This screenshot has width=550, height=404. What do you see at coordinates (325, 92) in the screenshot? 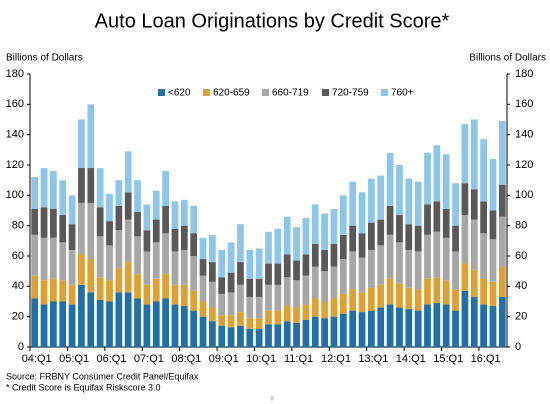
I see `legend-swatch` at bounding box center [325, 92].